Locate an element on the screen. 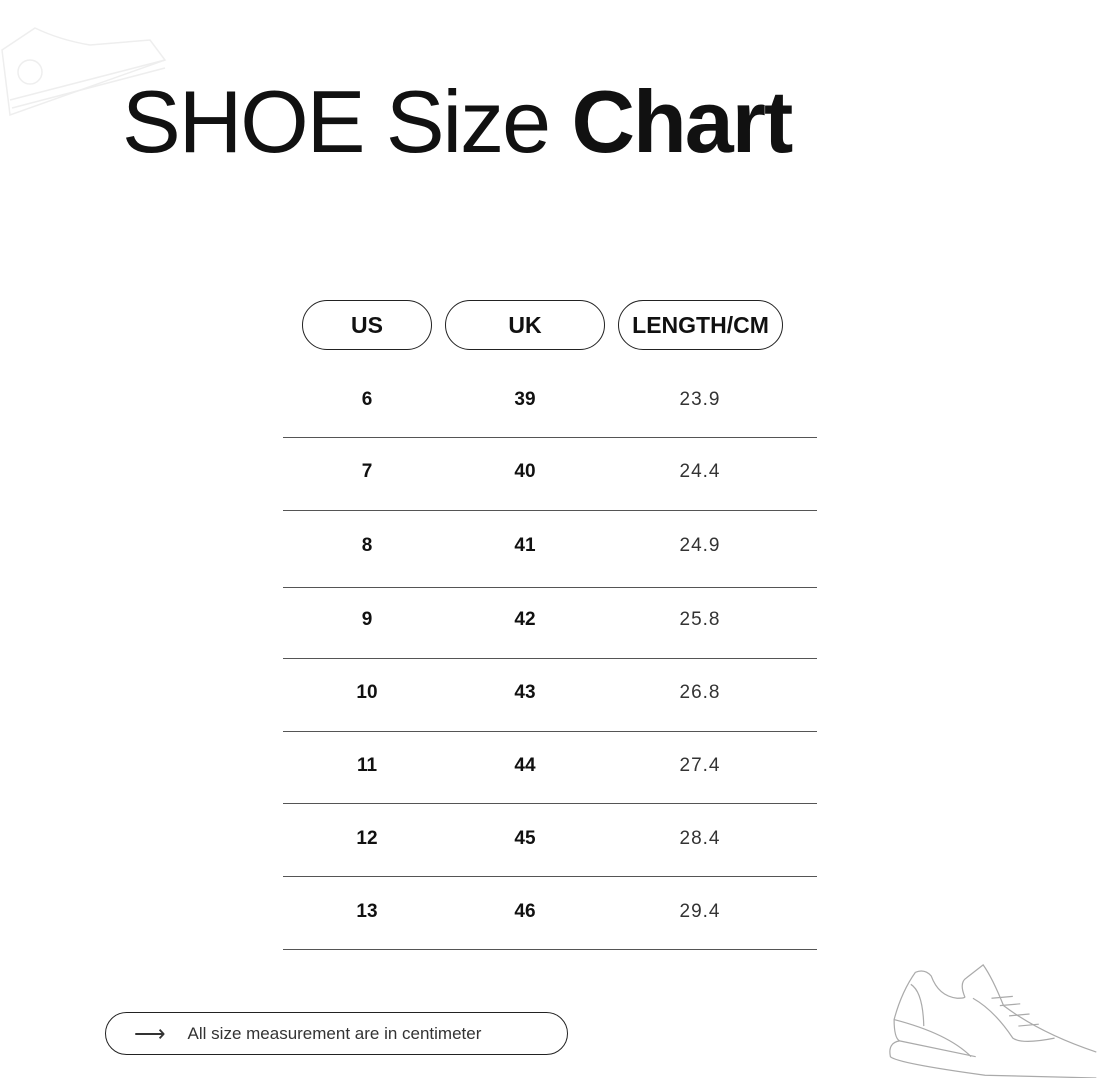  cell-uk-size: 42 is located at coordinates (525, 619).